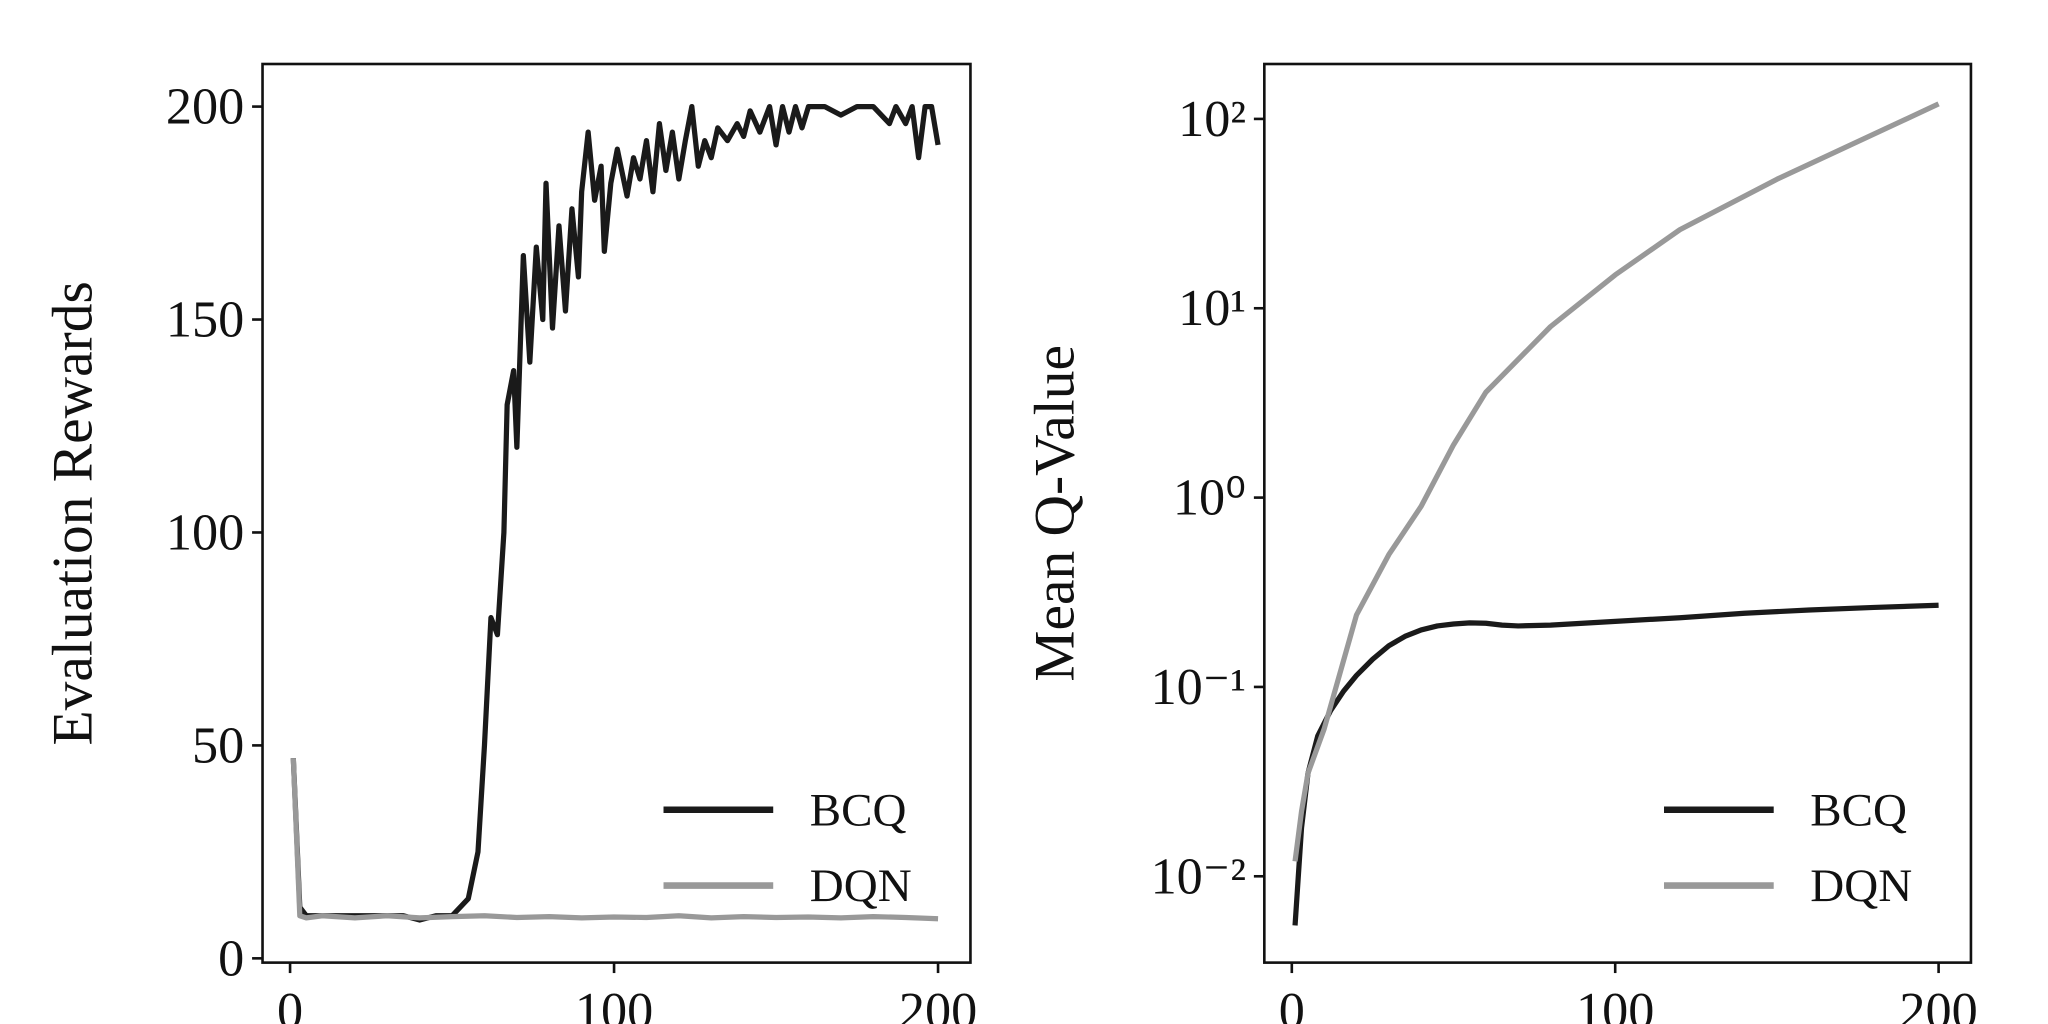 This screenshot has width=2048, height=1024. I want to click on line-series, so click(614, 840).